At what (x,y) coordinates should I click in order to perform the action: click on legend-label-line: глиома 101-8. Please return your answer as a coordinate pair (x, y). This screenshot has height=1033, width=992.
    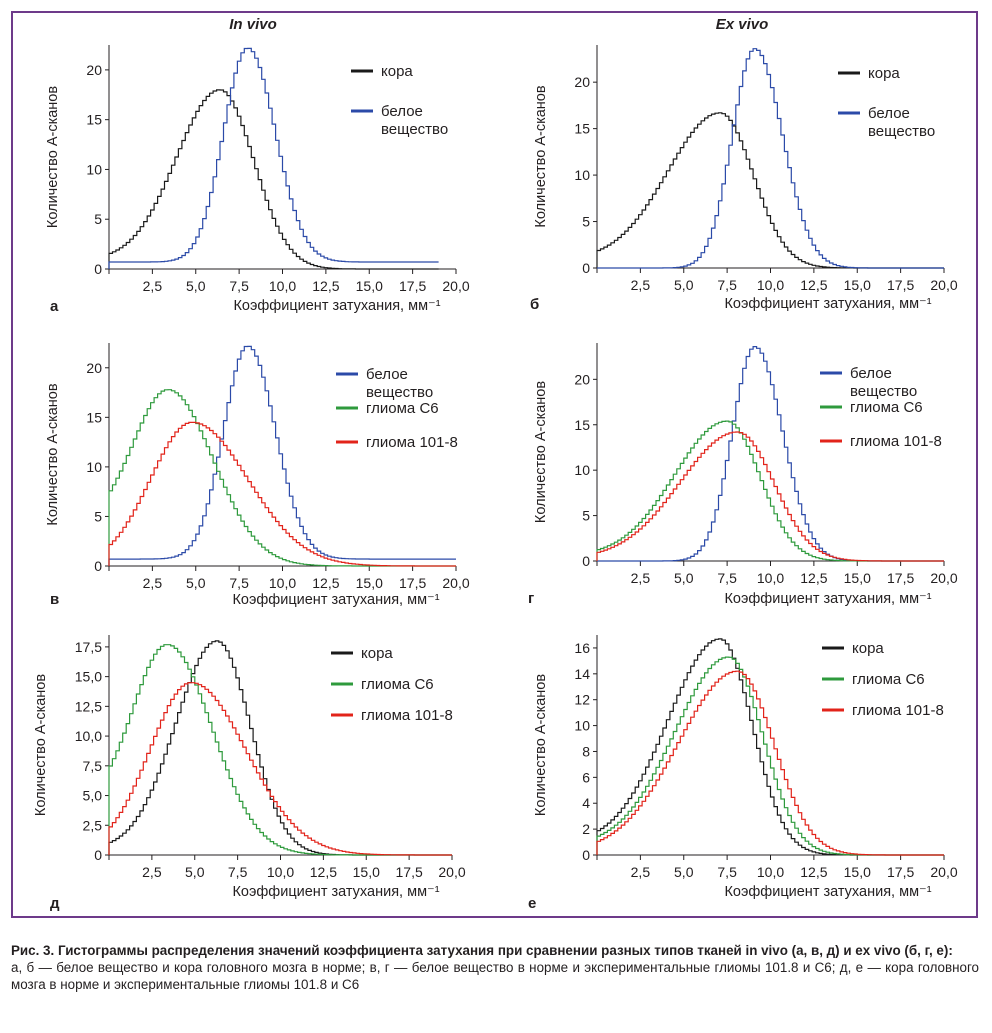
    Looking at the image, I should click on (898, 710).